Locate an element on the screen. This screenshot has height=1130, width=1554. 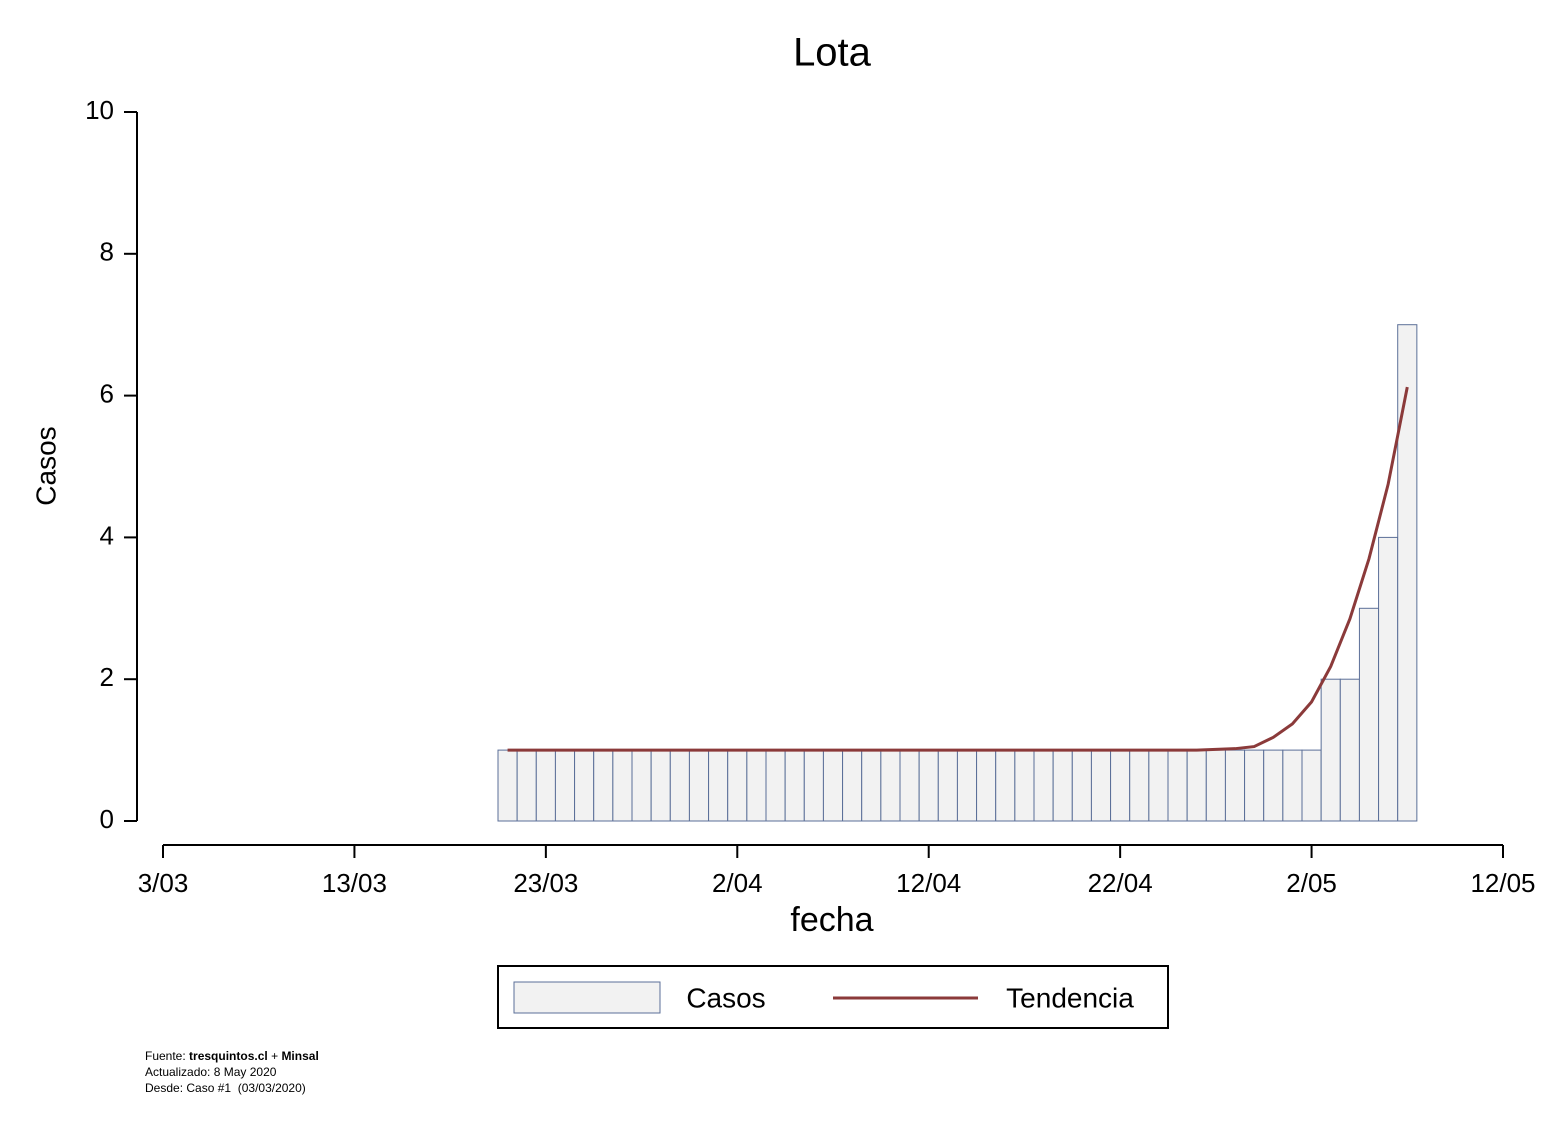
chart-title: Lota is located at coordinates (832, 53).